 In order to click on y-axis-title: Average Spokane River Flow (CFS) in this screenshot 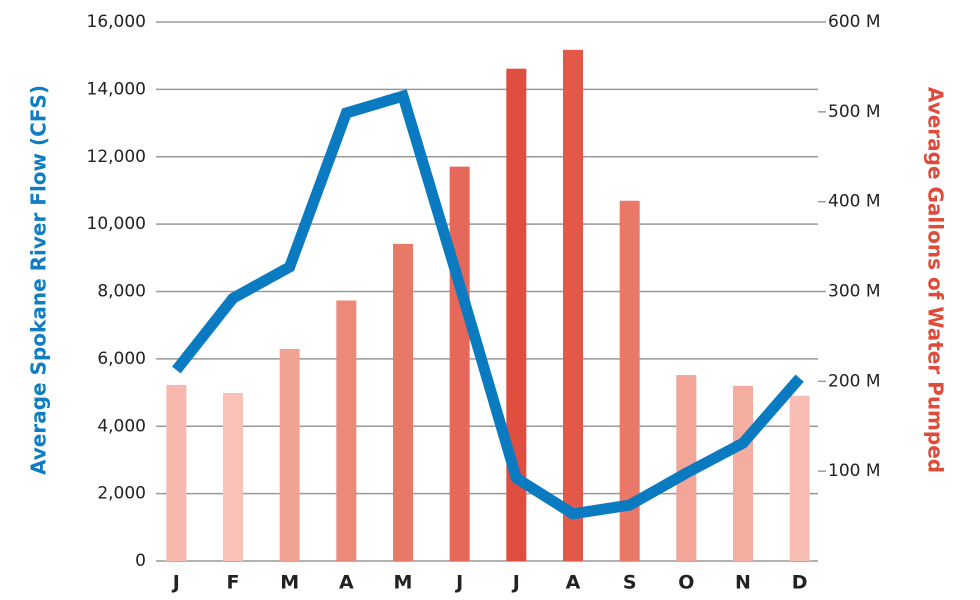, I will do `click(39, 280)`.